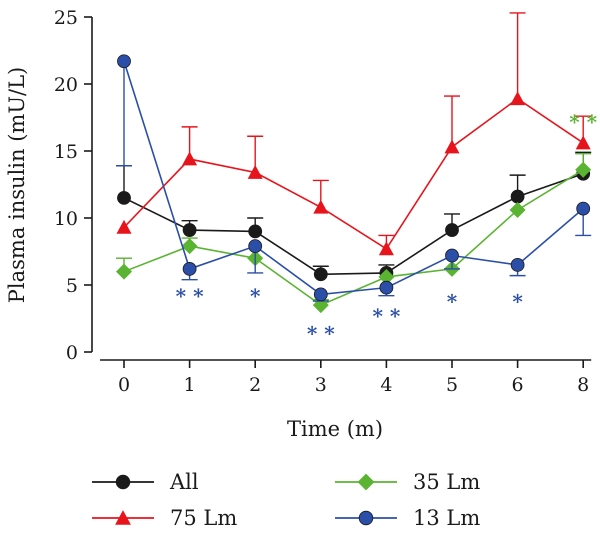 Image resolution: width=600 pixels, height=538 pixels. Describe the element at coordinates (145, 482) in the screenshot. I see `legend-item-all: All` at that location.